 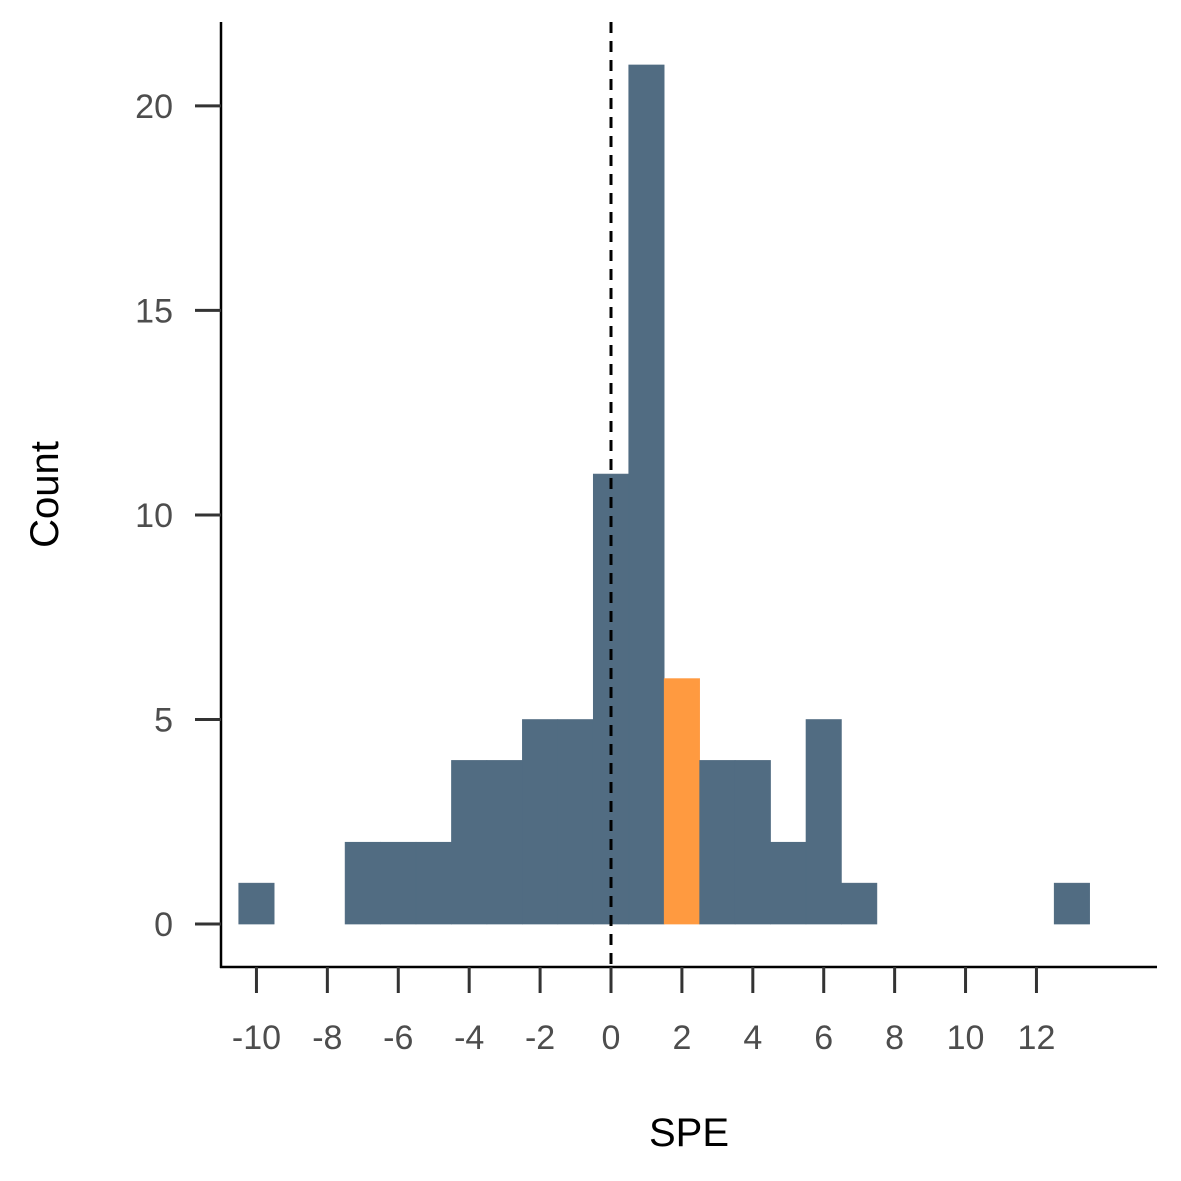 I want to click on y-axis-ticks: 0 5 10 15 20, so click(x=178, y=516).